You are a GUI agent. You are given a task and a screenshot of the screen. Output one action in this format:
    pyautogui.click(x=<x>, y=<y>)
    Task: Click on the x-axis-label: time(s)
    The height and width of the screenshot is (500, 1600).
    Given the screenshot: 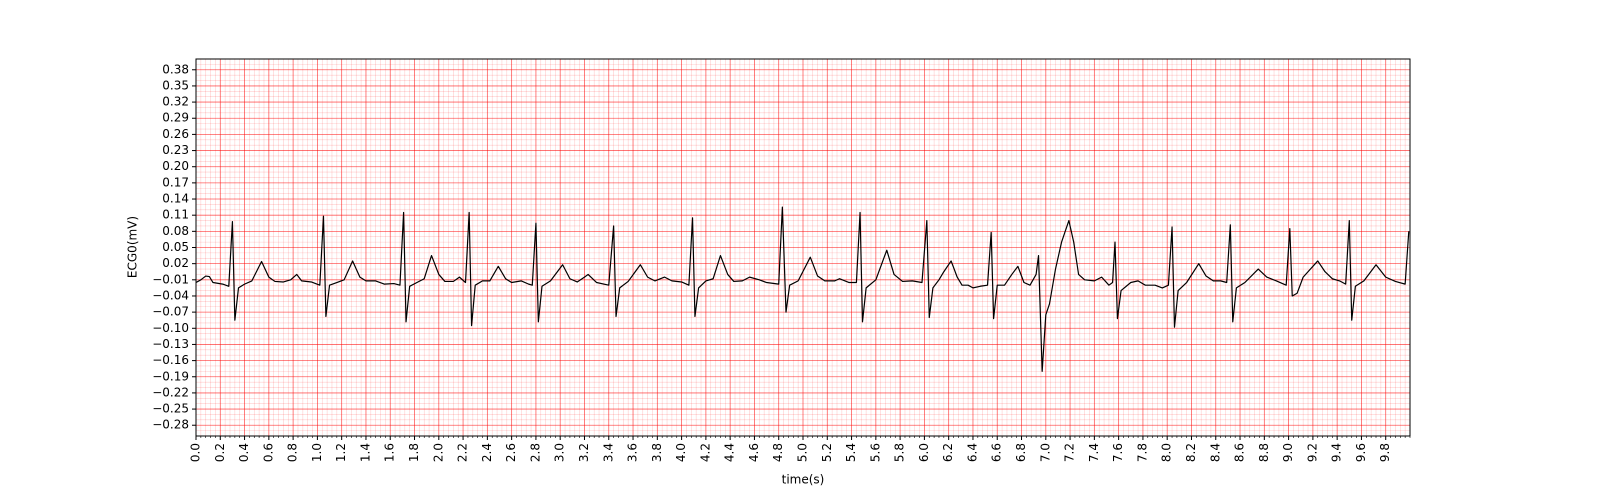 What is the action you would take?
    pyautogui.click(x=803, y=480)
    